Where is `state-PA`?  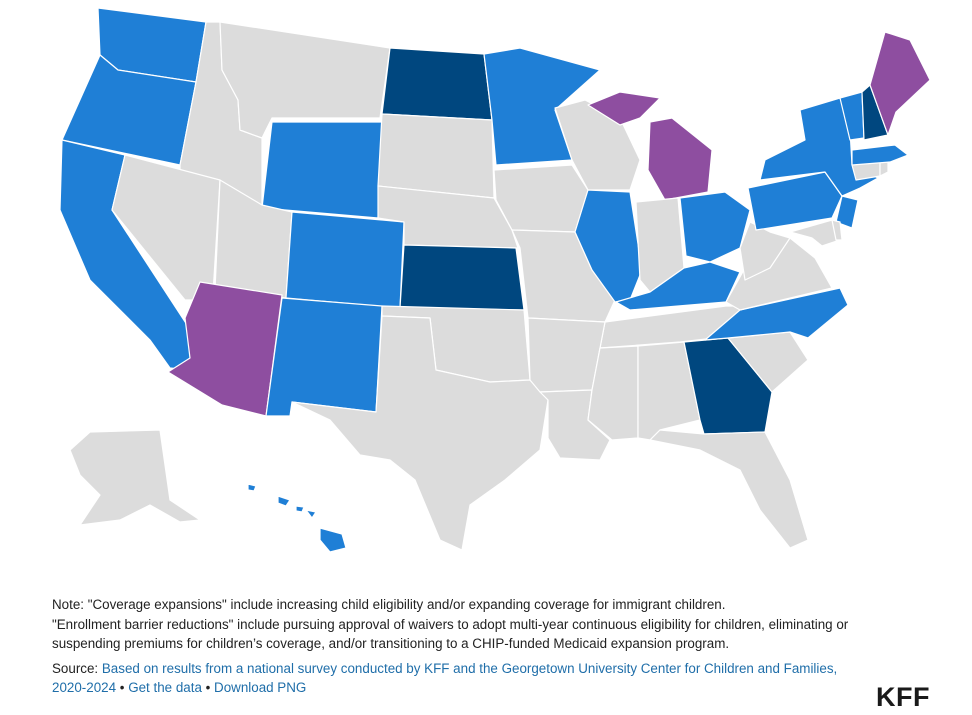 state-PA is located at coordinates (795, 201).